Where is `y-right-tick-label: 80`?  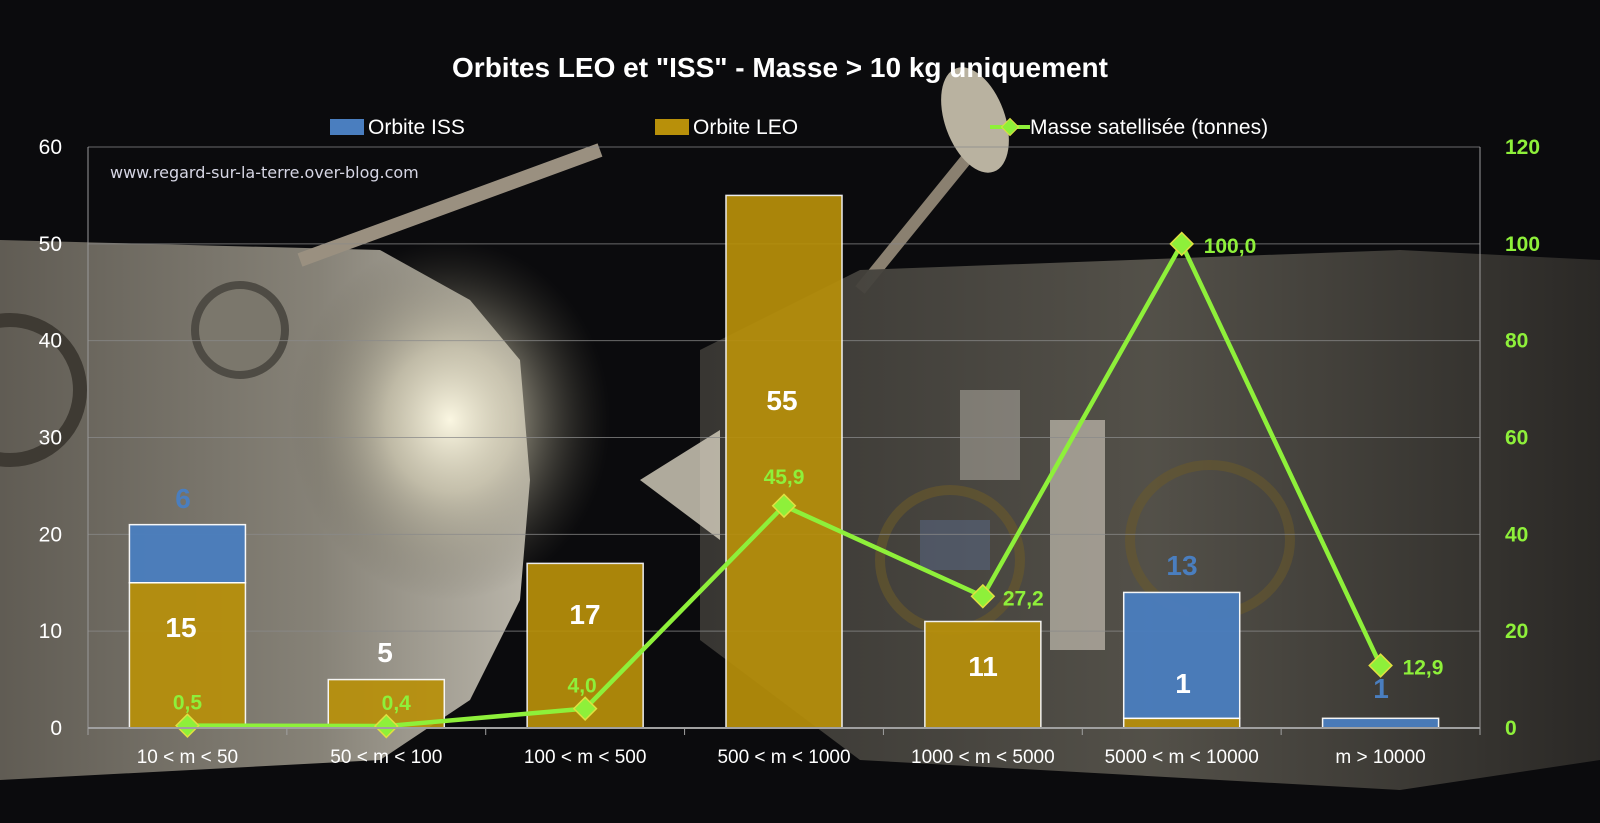 y-right-tick-label: 80 is located at coordinates (1516, 341).